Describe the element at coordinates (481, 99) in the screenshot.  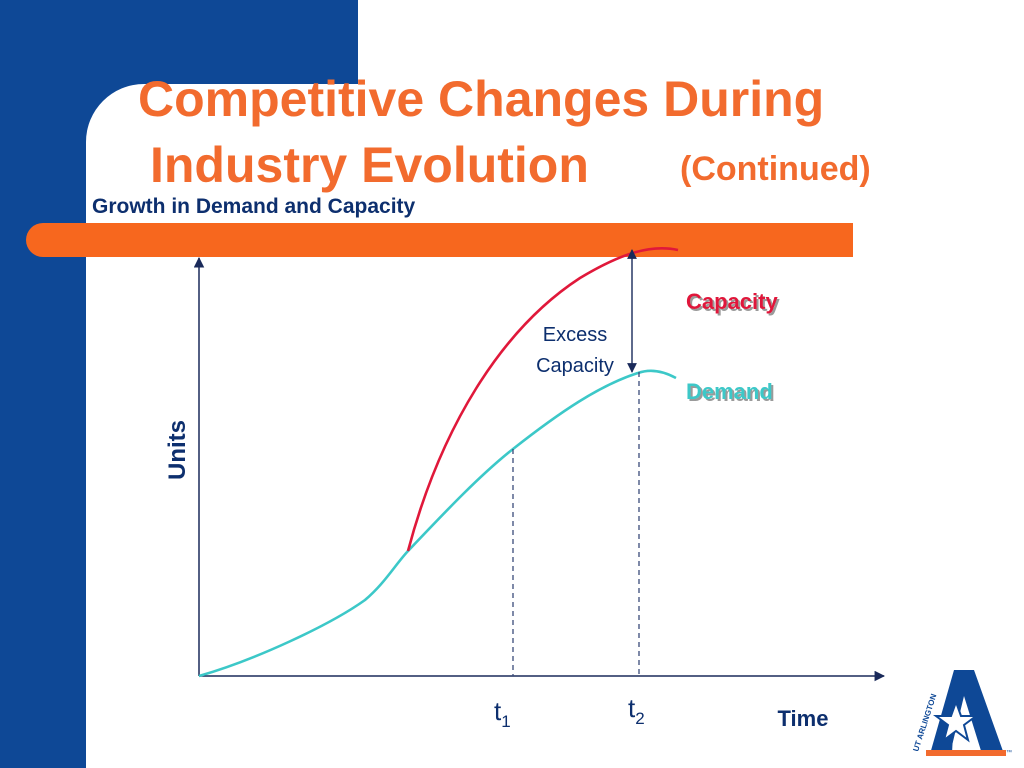
I see `title-line-1: Competitive Changes During` at that location.